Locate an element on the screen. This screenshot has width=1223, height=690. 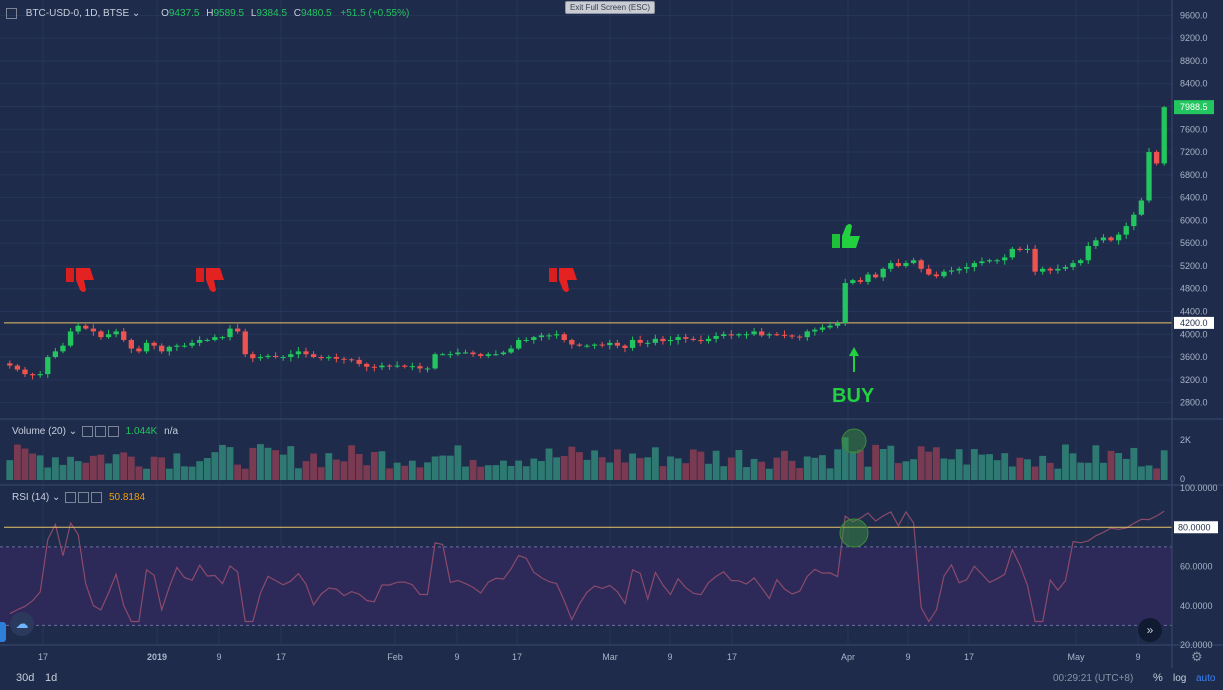
volume-tick-label: 2K is located at coordinates (1185, 440).